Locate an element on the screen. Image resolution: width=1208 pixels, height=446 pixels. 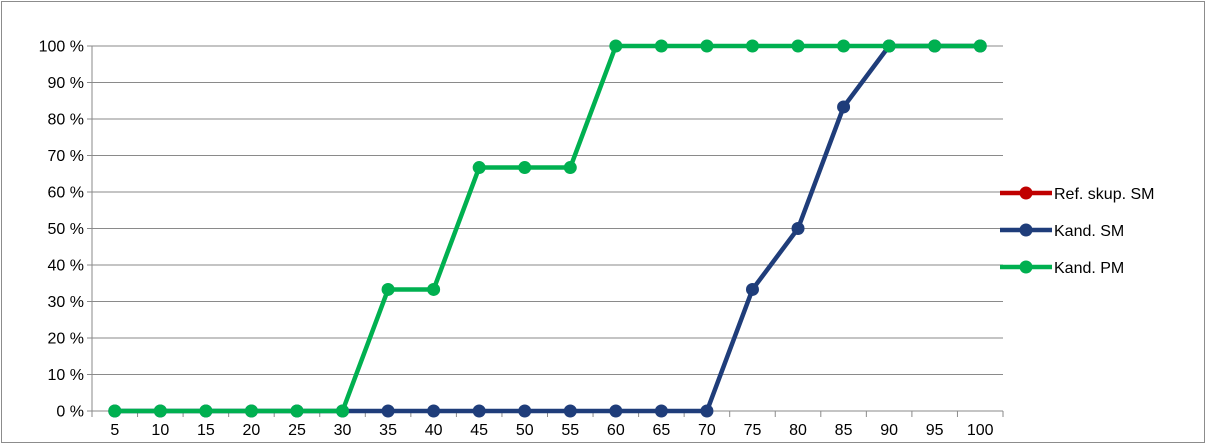
y-tick-label: 20 % is located at coordinates (66, 339).